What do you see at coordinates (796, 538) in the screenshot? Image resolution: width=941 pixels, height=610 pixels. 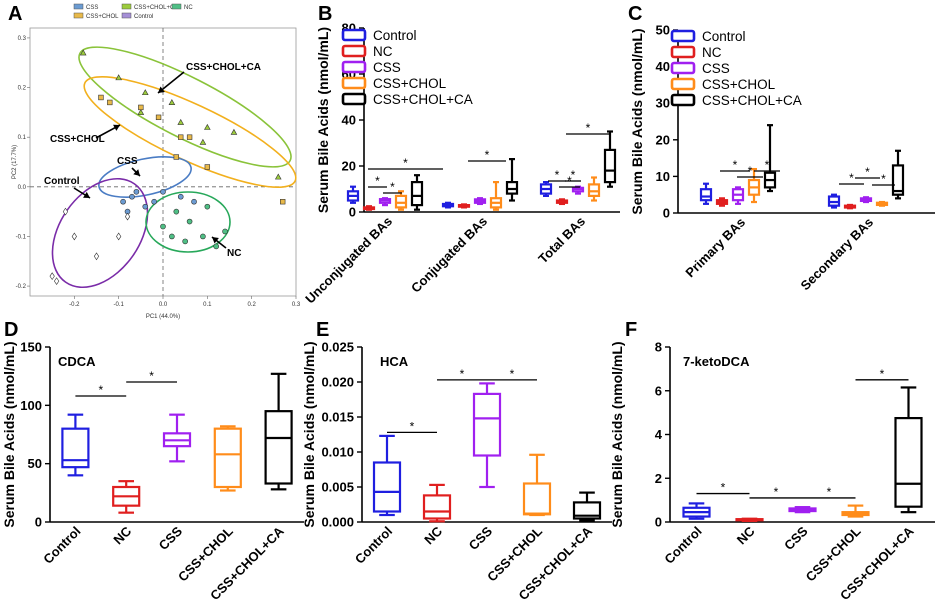 I see `panel-f-category-label: CSS` at bounding box center [796, 538].